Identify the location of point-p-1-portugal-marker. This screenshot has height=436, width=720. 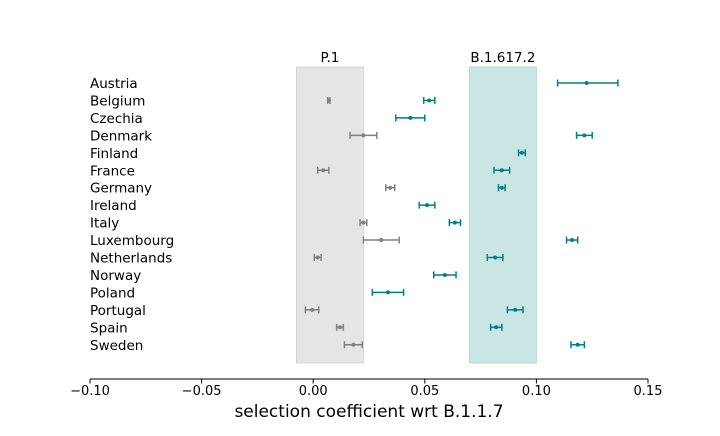
(312, 309).